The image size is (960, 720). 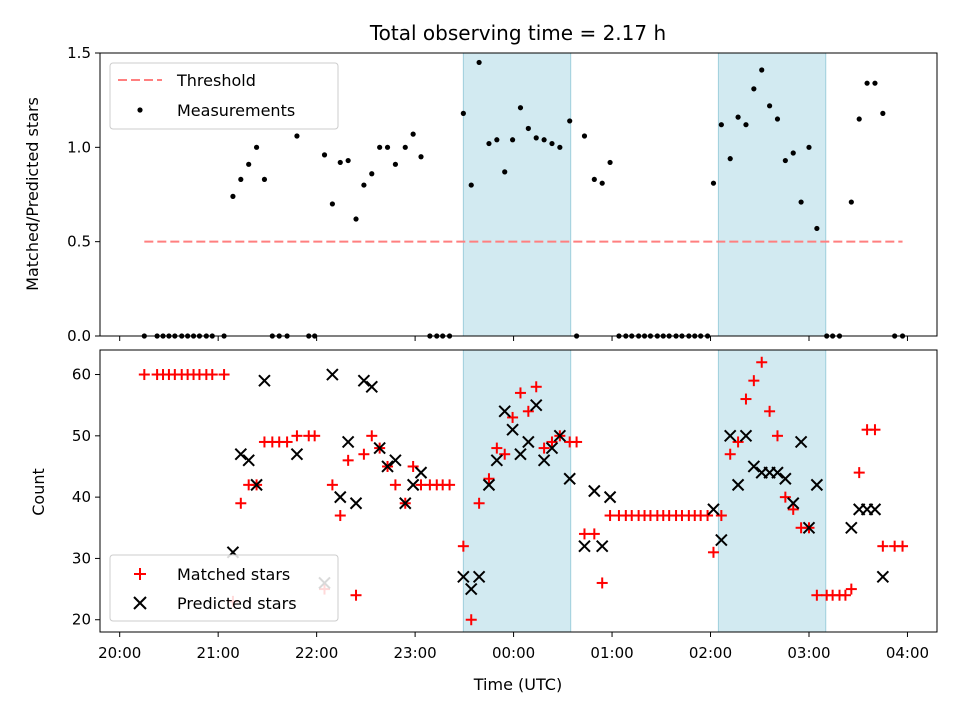 I want to click on ratio-y-ticks: 0.0 0.5 1.0 1.5, so click(x=83, y=194).